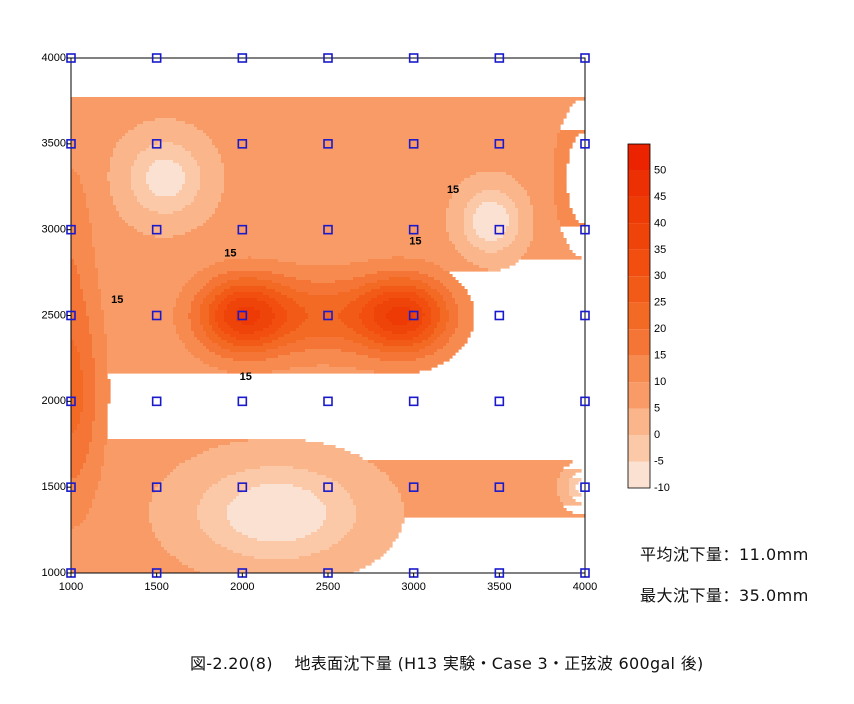 This screenshot has height=704, width=854. What do you see at coordinates (156, 587) in the screenshot?
I see `x-tick-label: 1500` at bounding box center [156, 587].